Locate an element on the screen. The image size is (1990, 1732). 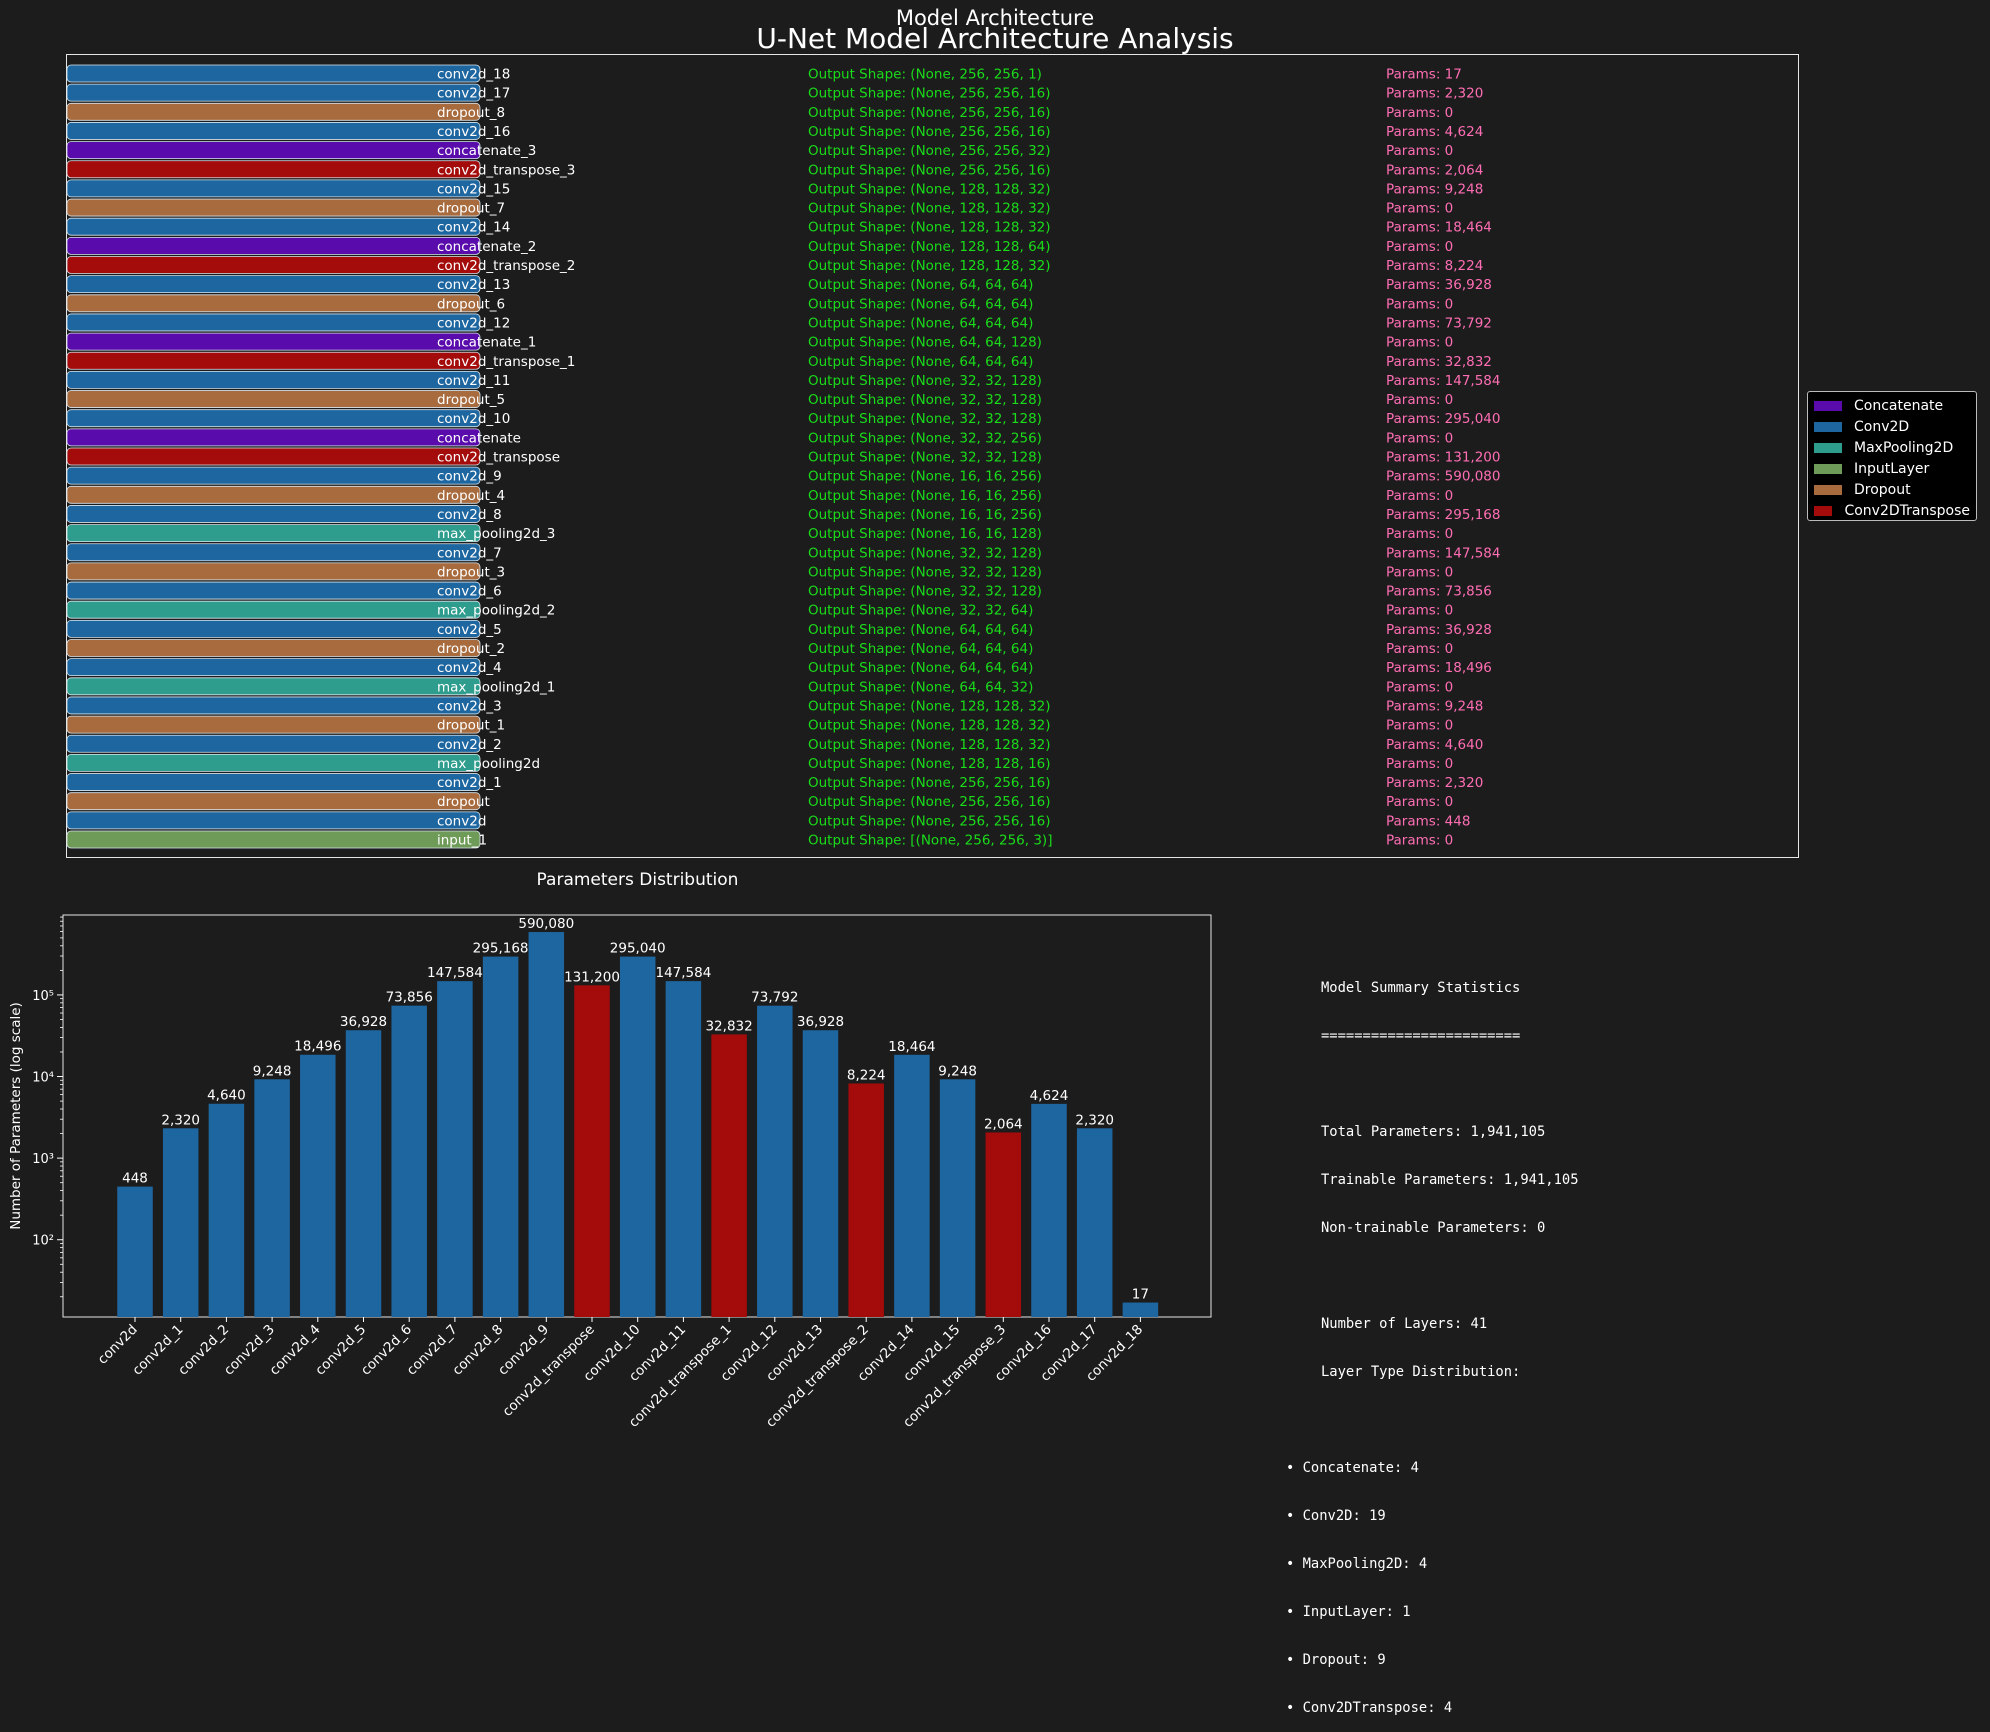
y-tick-label: 10⁴ is located at coordinates (43, 1078).